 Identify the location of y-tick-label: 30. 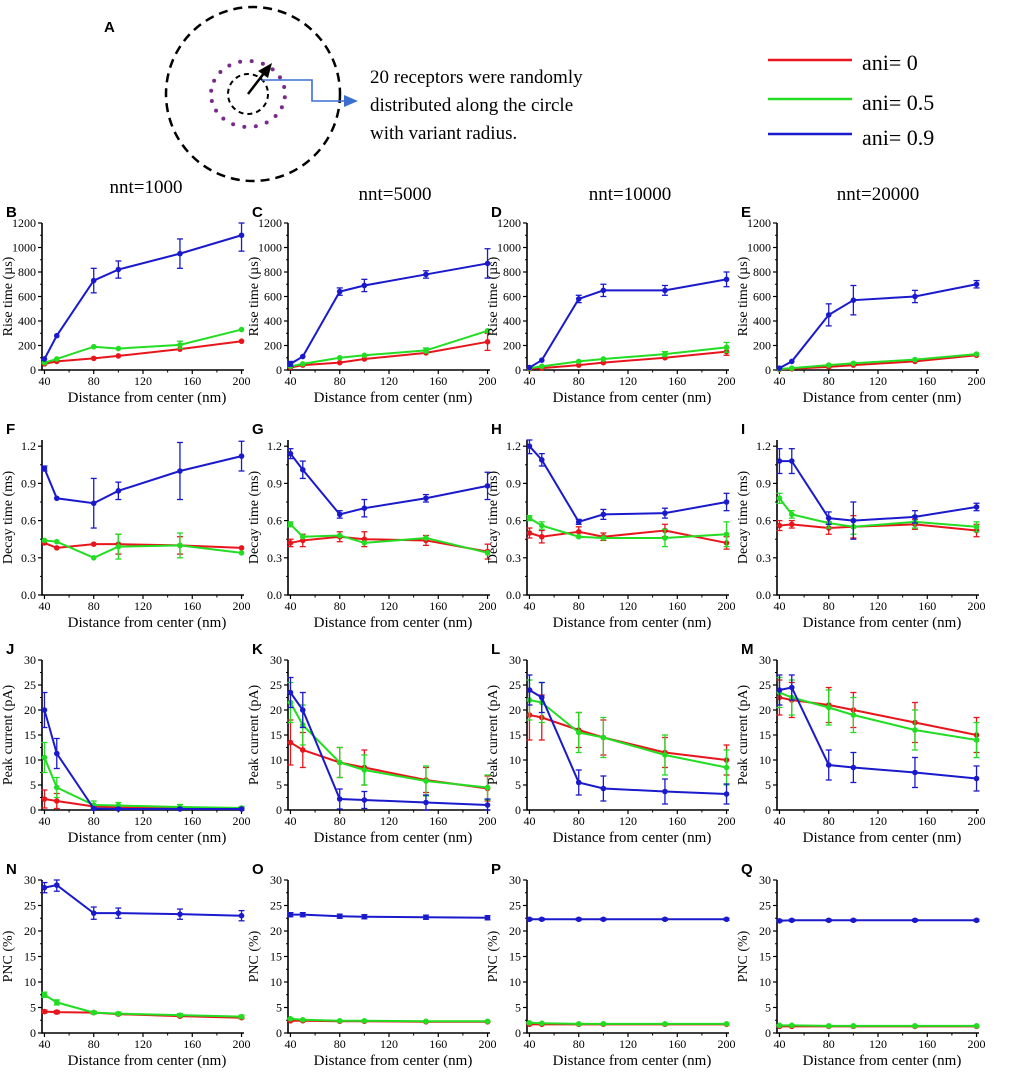
(276, 880).